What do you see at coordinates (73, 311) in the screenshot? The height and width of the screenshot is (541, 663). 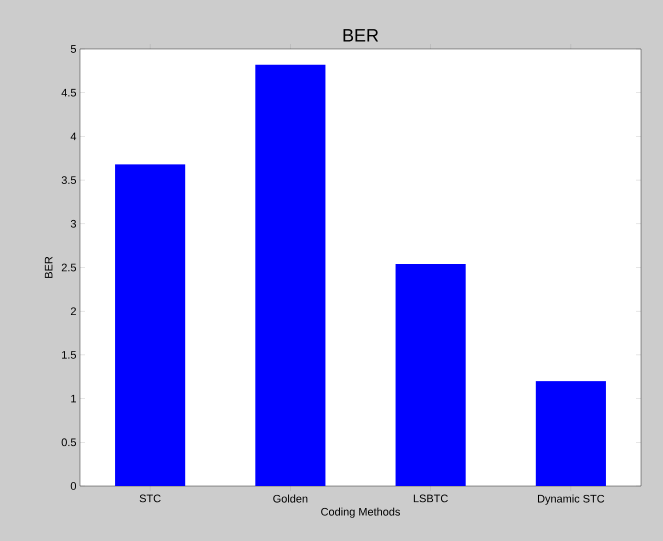 I see `y-tick-label: 2` at bounding box center [73, 311].